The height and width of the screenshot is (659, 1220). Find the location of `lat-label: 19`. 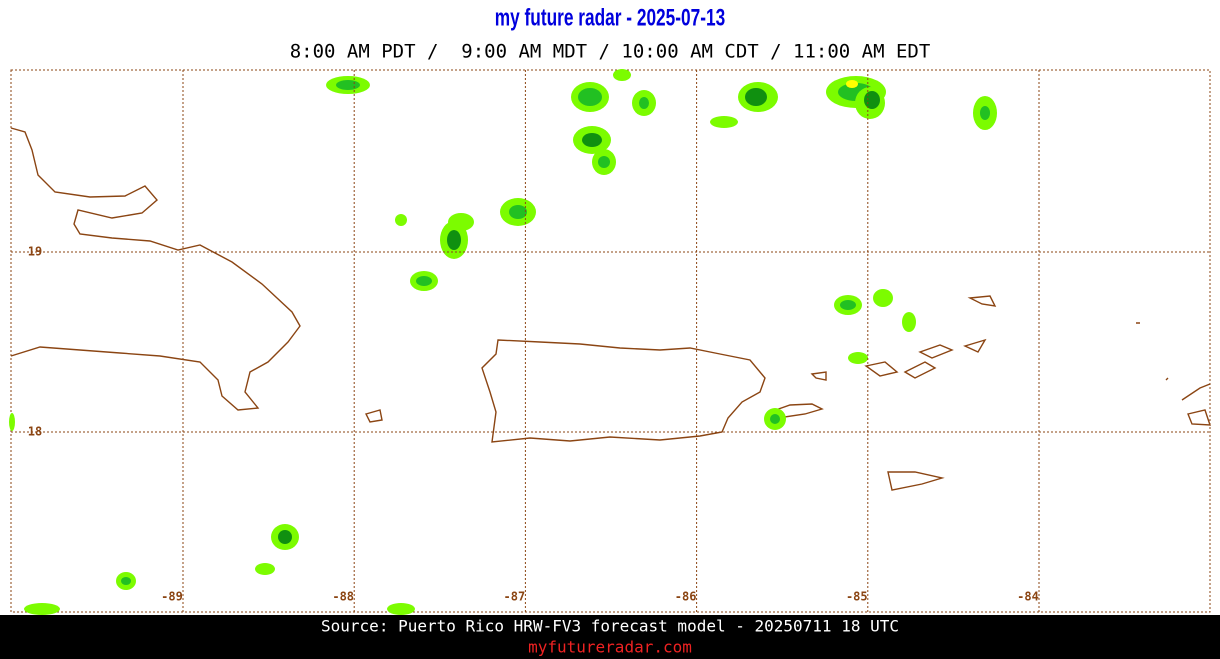

lat-label: 19 is located at coordinates (35, 252).